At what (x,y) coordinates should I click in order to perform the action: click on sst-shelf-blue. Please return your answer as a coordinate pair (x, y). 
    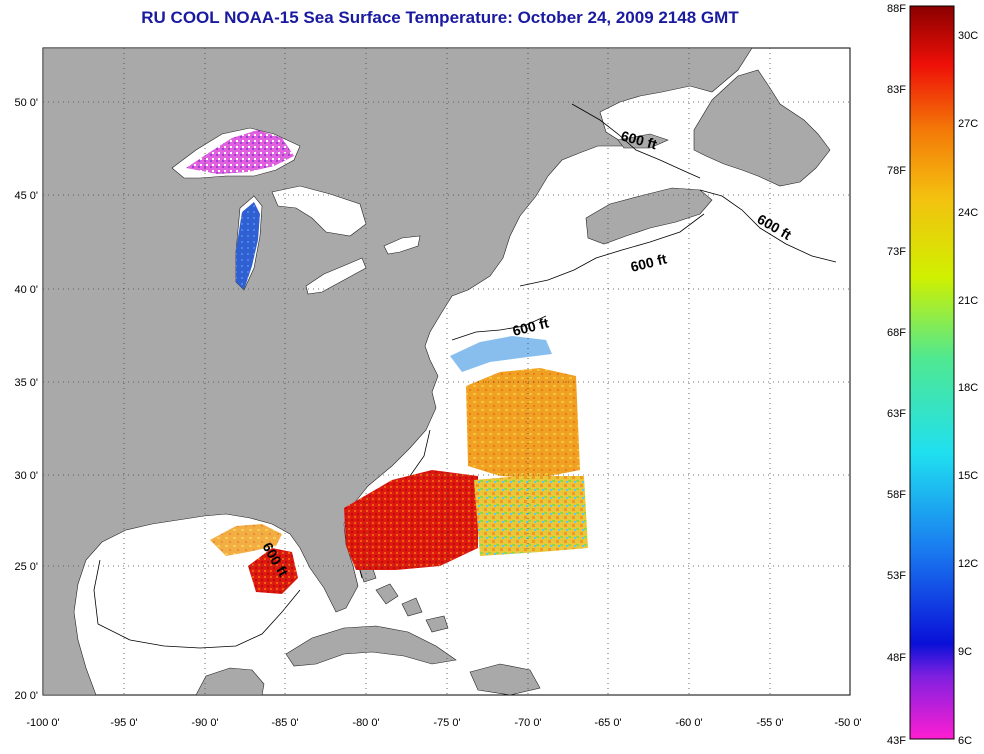
    Looking at the image, I should click on (501, 354).